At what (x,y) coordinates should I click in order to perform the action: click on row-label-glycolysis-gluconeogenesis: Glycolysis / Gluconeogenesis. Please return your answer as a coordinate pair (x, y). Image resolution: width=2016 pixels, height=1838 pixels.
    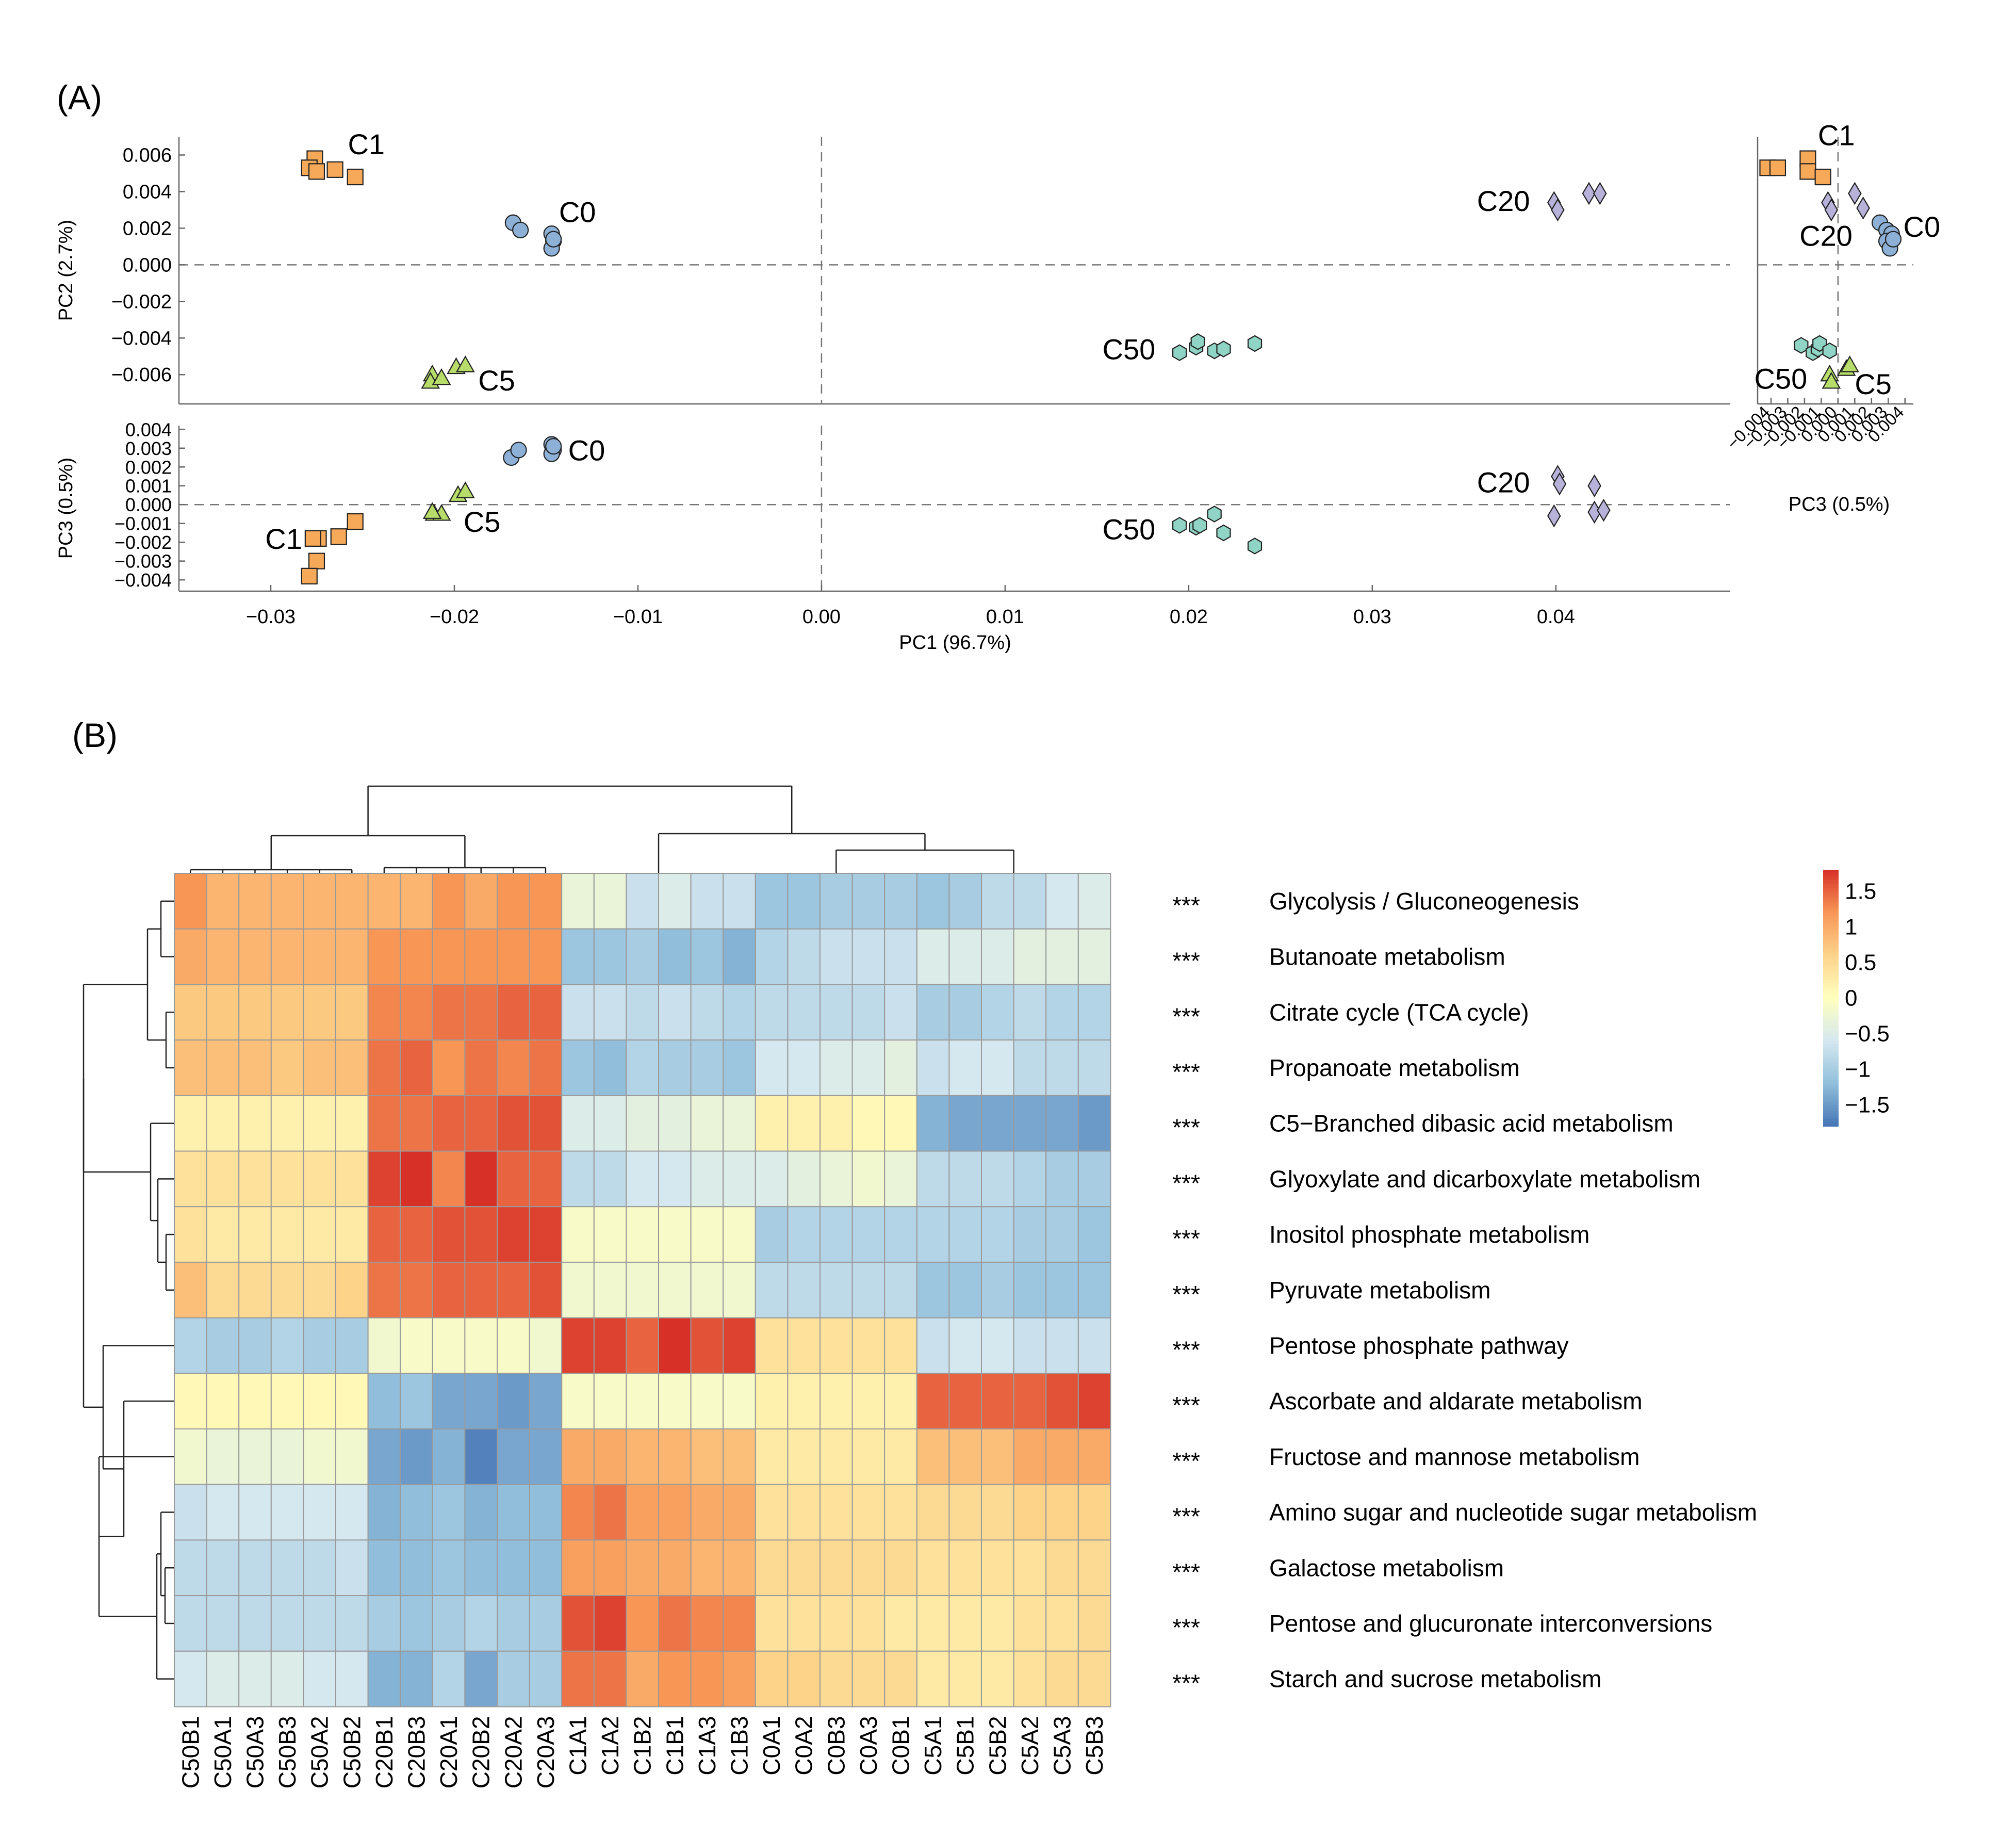
    Looking at the image, I should click on (1424, 901).